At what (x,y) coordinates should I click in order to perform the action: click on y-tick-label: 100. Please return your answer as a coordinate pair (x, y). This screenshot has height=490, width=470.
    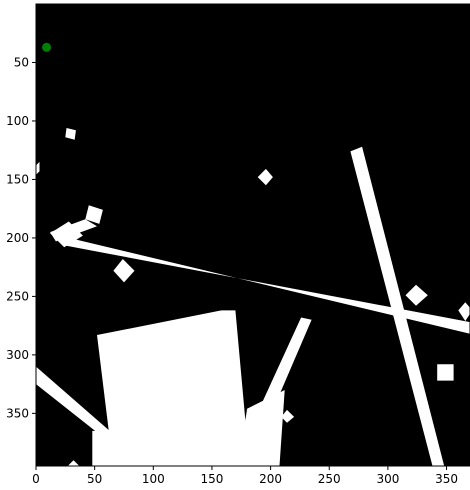
    Looking at the image, I should click on (17, 121).